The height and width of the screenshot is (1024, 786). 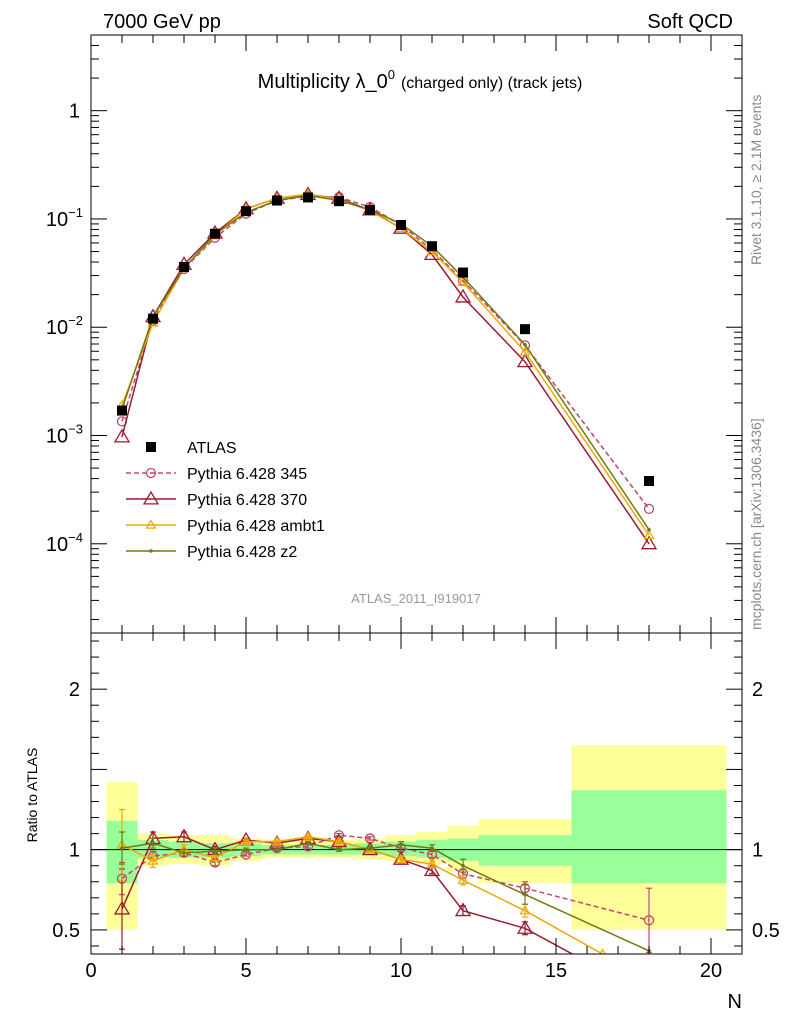 I want to click on xtick-label-4: 20, so click(x=711, y=971).